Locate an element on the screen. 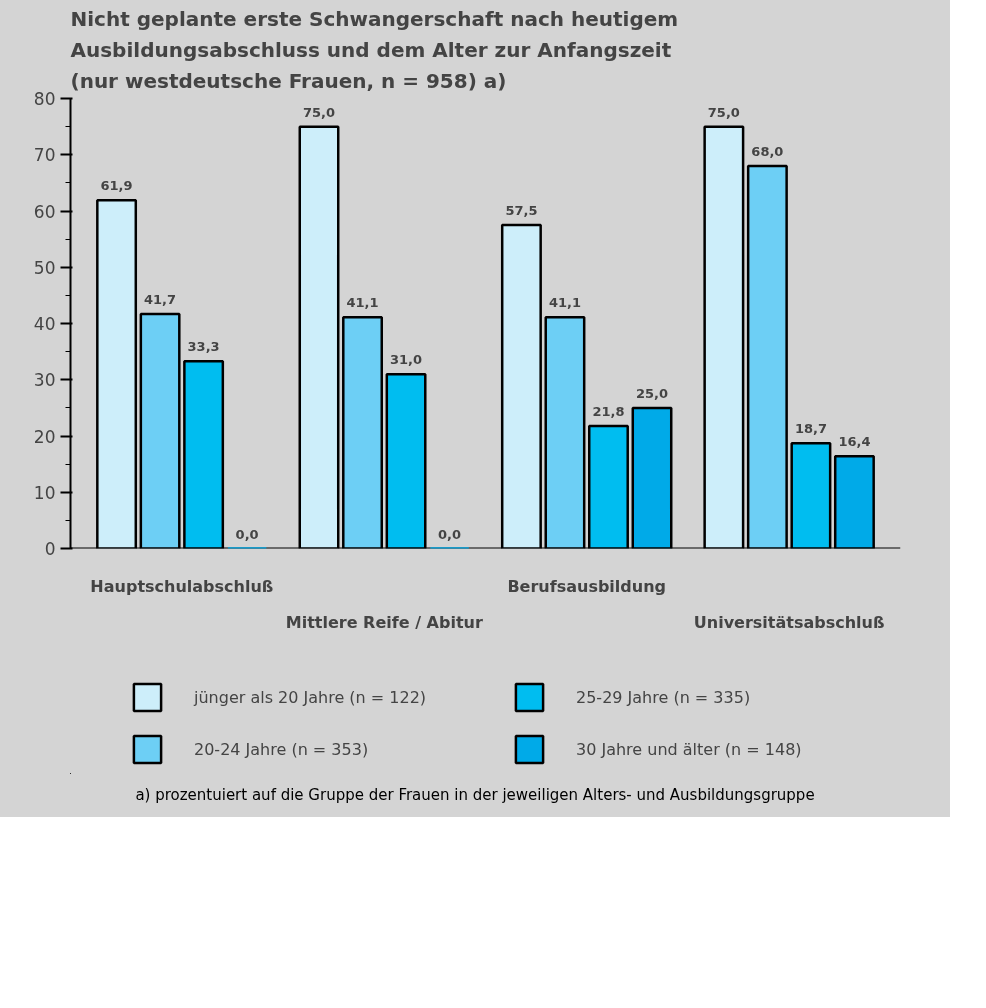  legend-label: 20-24 Jahre (n = 353) is located at coordinates (282, 749).